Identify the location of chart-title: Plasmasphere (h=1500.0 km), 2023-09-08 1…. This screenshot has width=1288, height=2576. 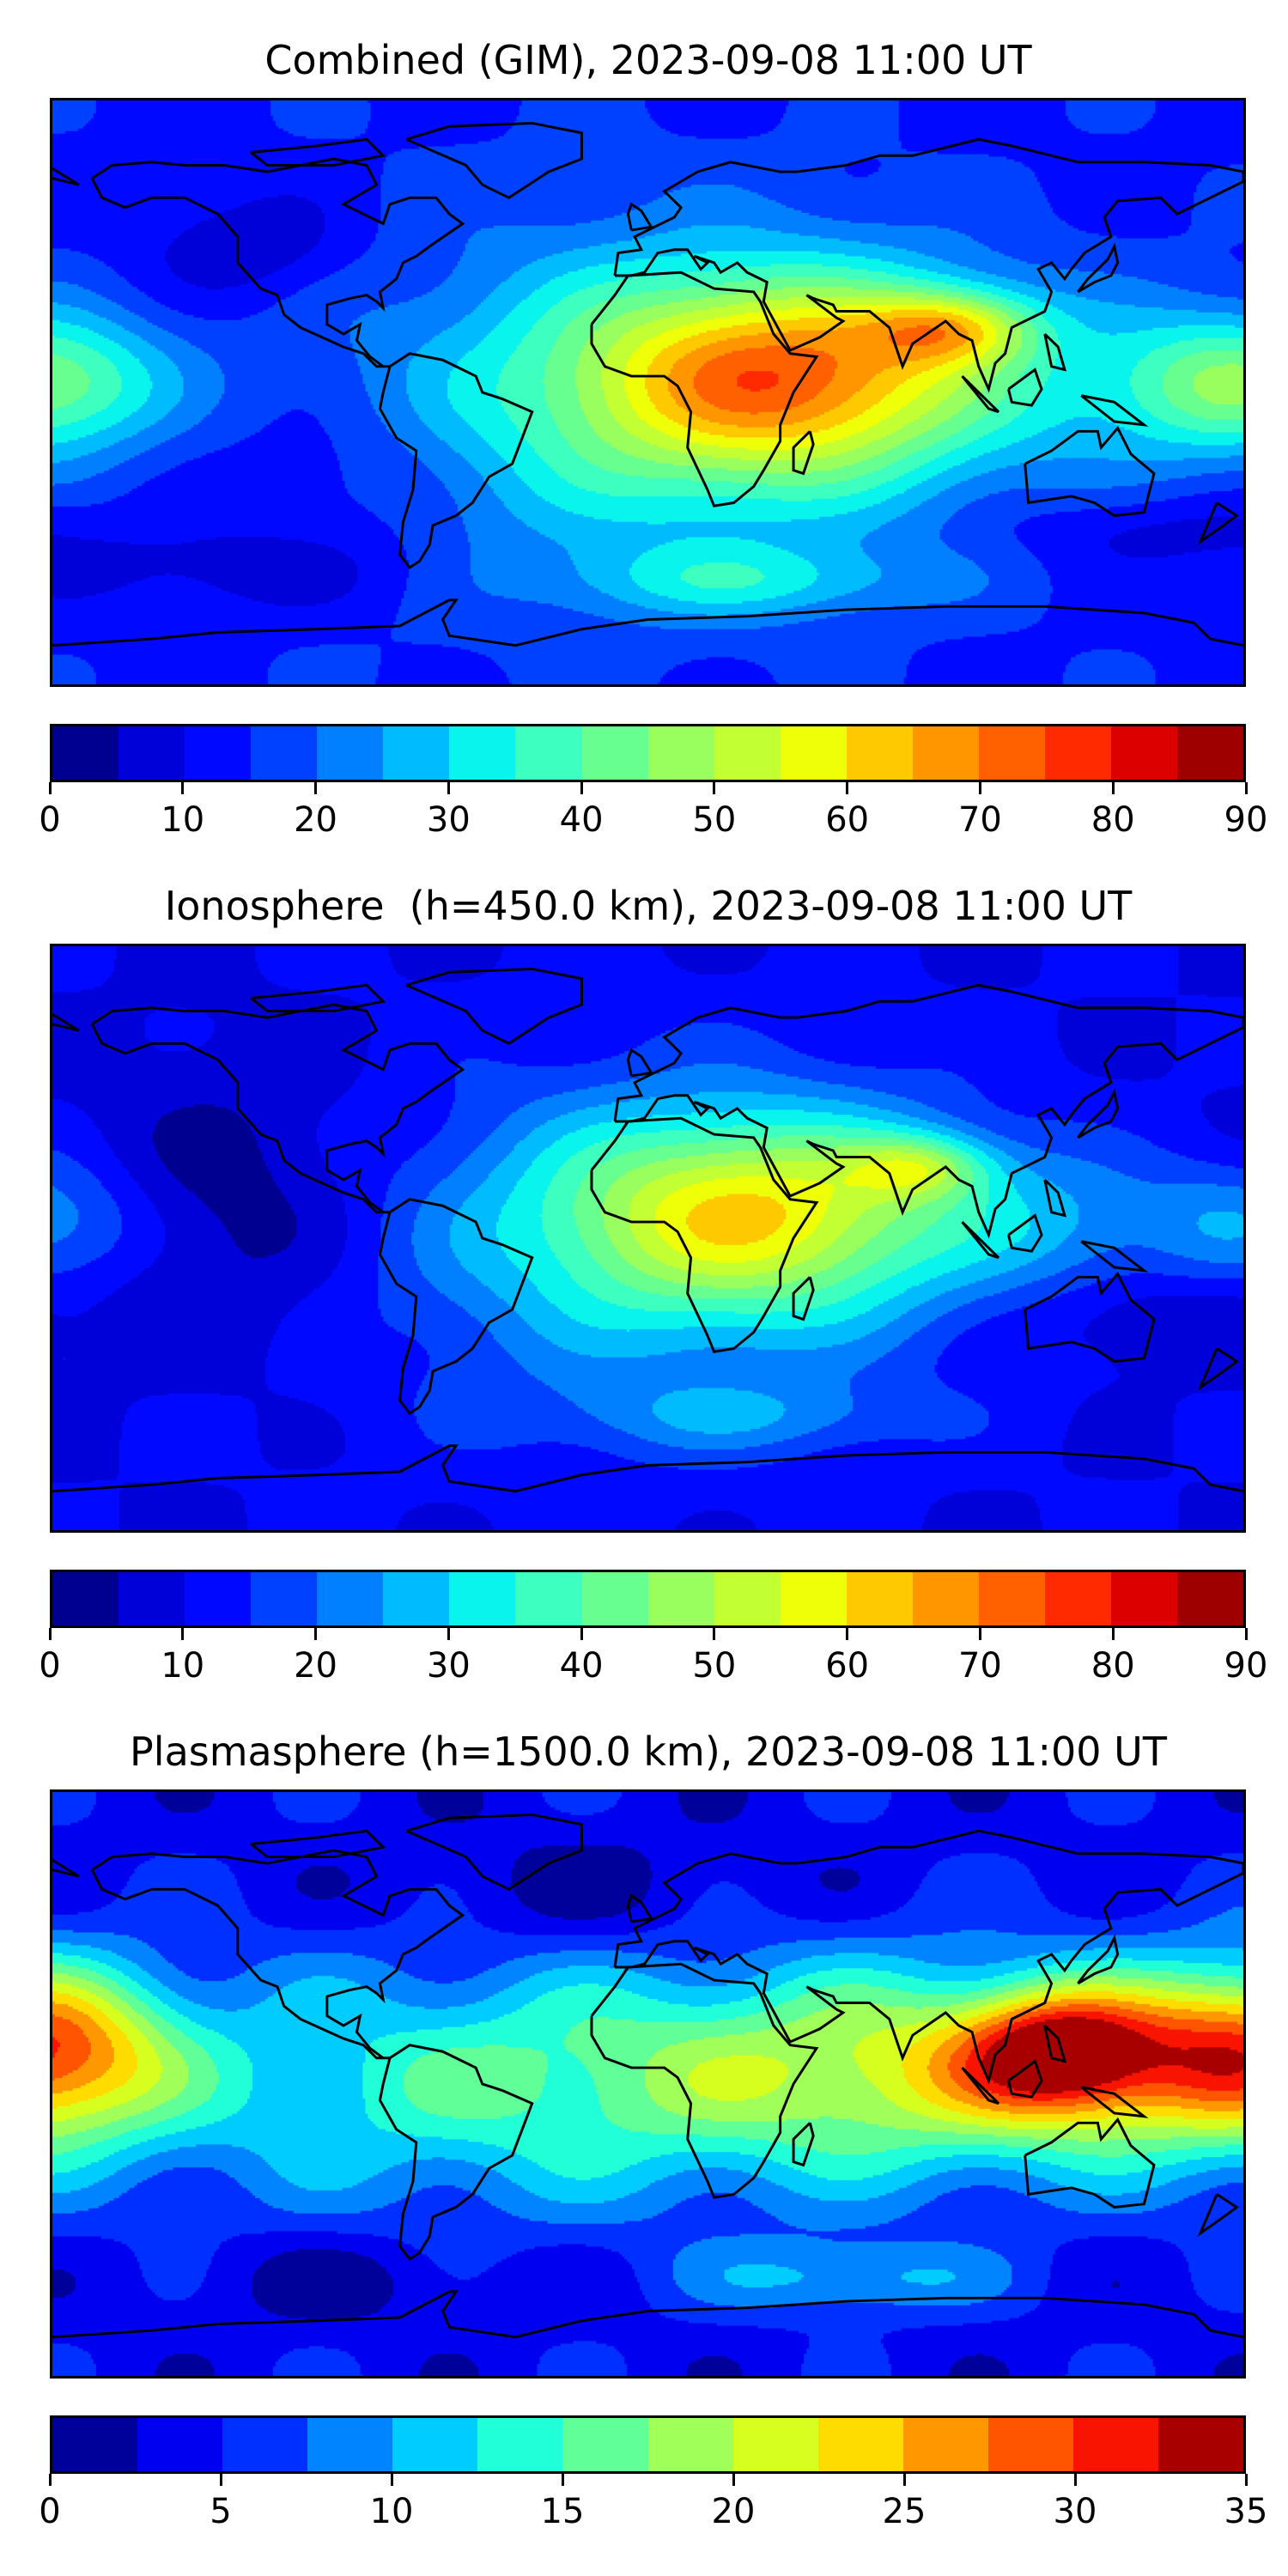
(649, 1751).